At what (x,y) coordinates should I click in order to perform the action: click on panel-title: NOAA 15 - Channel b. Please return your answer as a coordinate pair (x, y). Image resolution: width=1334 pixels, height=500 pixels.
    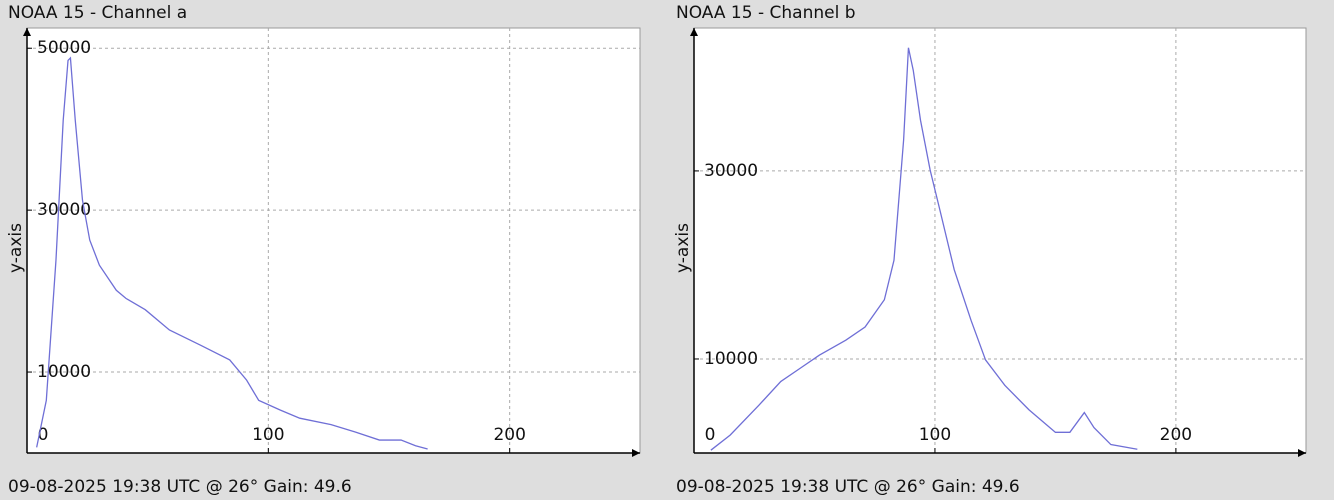
    Looking at the image, I should click on (766, 13).